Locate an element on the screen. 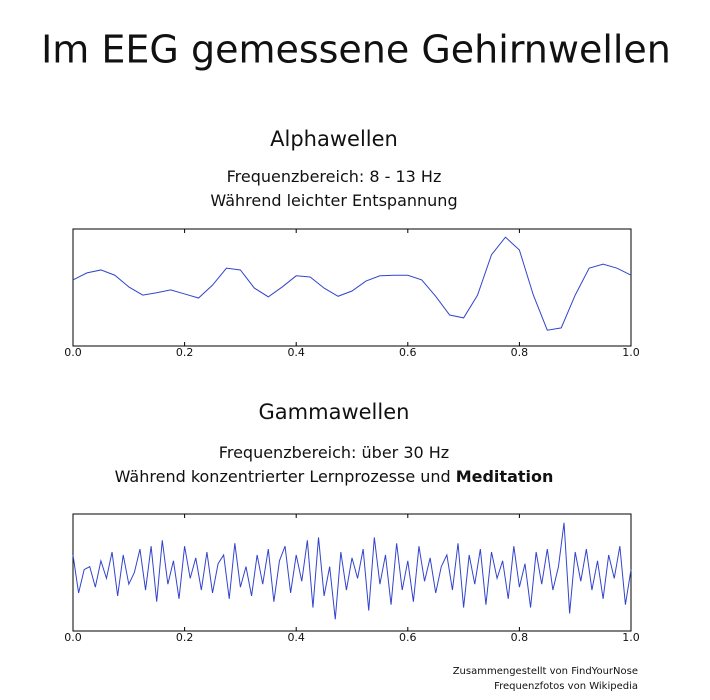  subtitle-run: Frequenzbereich: 8 - 13 Hz is located at coordinates (334, 176).